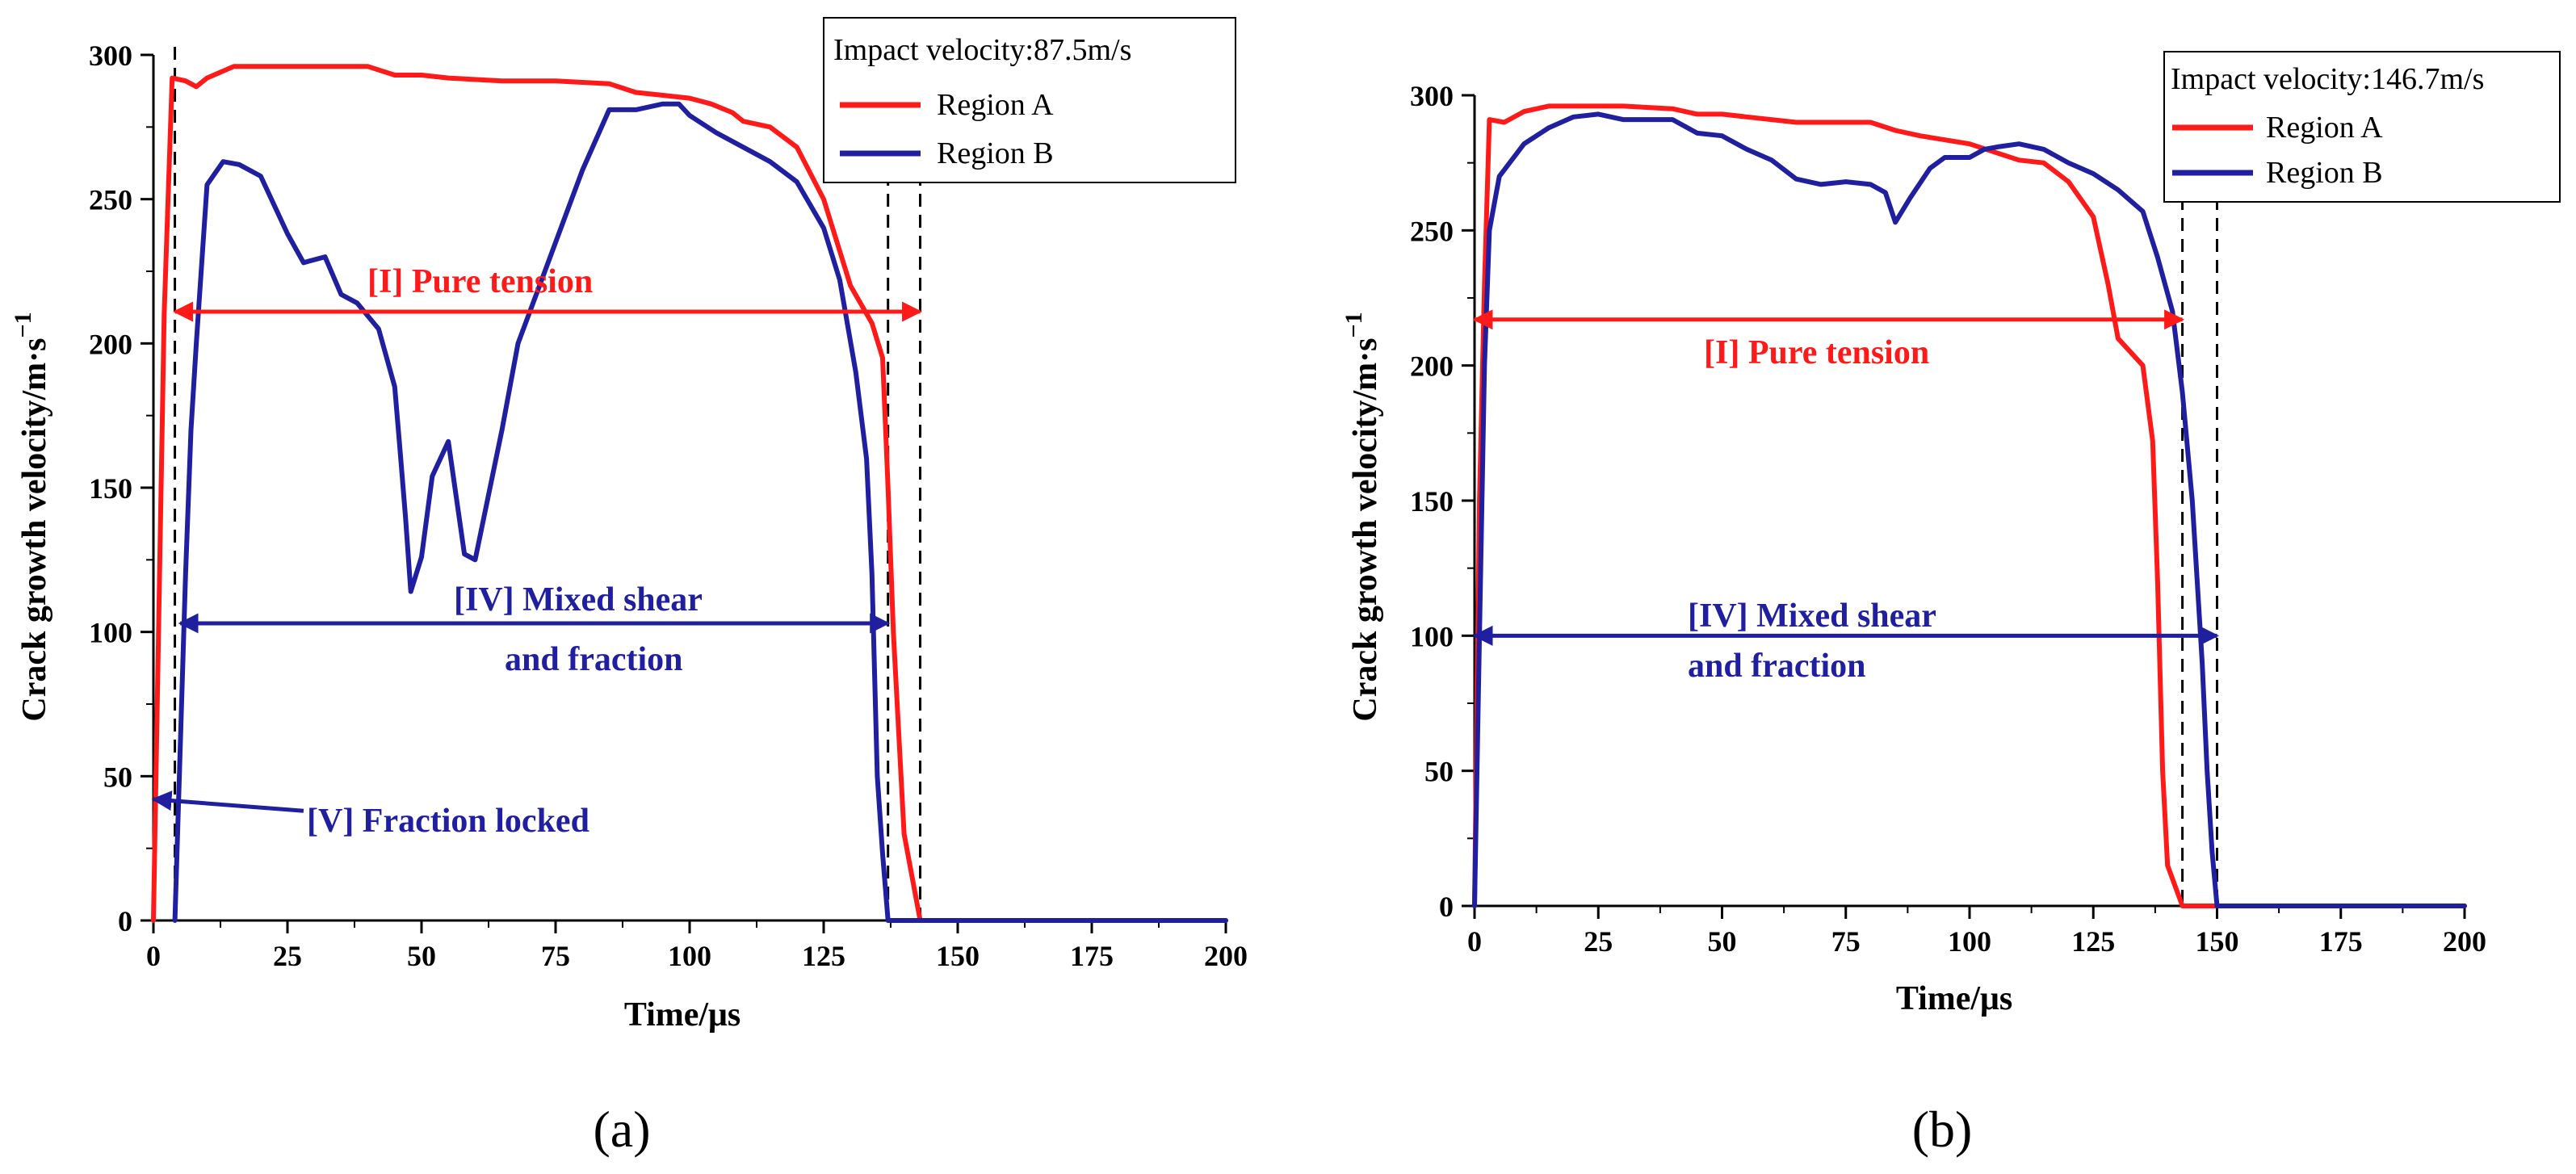 This screenshot has height=1174, width=2576. What do you see at coordinates (1943, 1129) in the screenshot?
I see `panel-label-b: (b)` at bounding box center [1943, 1129].